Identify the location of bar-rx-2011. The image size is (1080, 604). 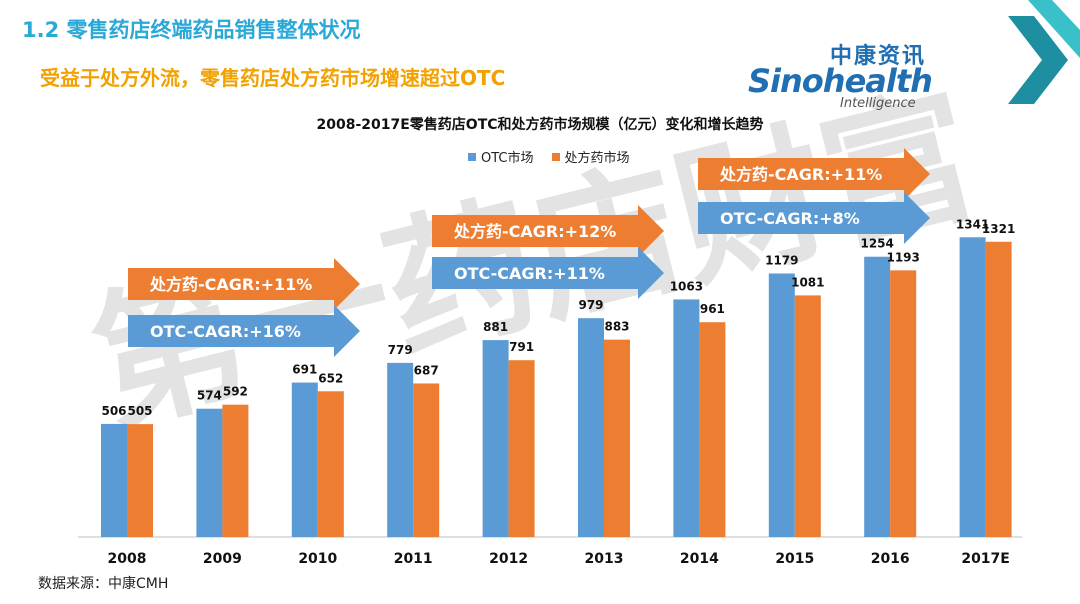
(426, 460).